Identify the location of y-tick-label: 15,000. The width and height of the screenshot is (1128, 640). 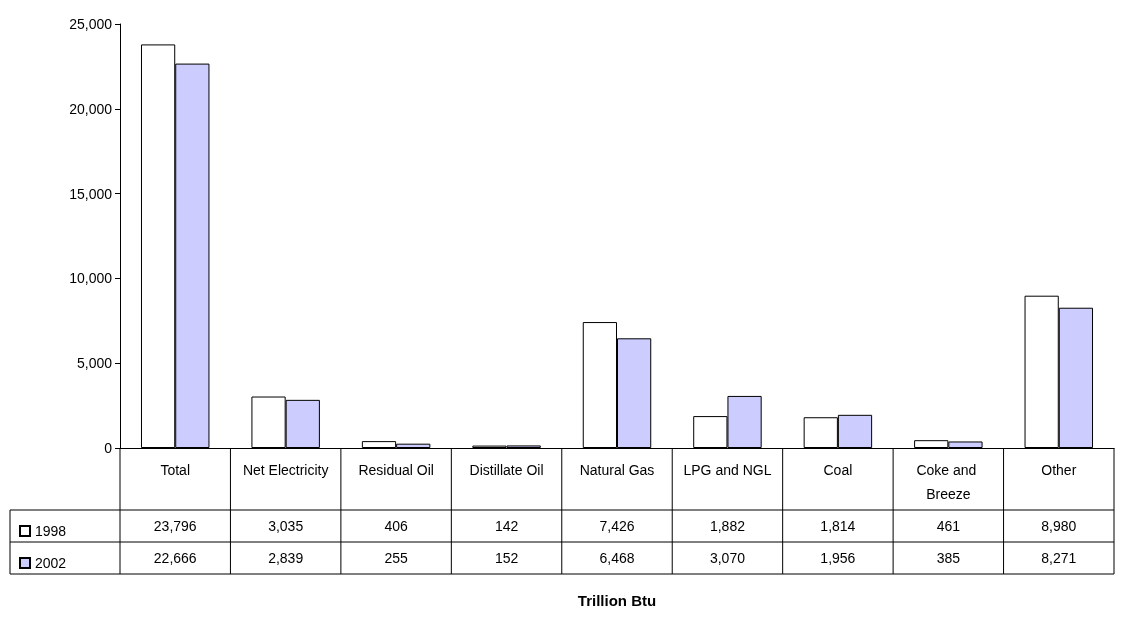
(91, 193).